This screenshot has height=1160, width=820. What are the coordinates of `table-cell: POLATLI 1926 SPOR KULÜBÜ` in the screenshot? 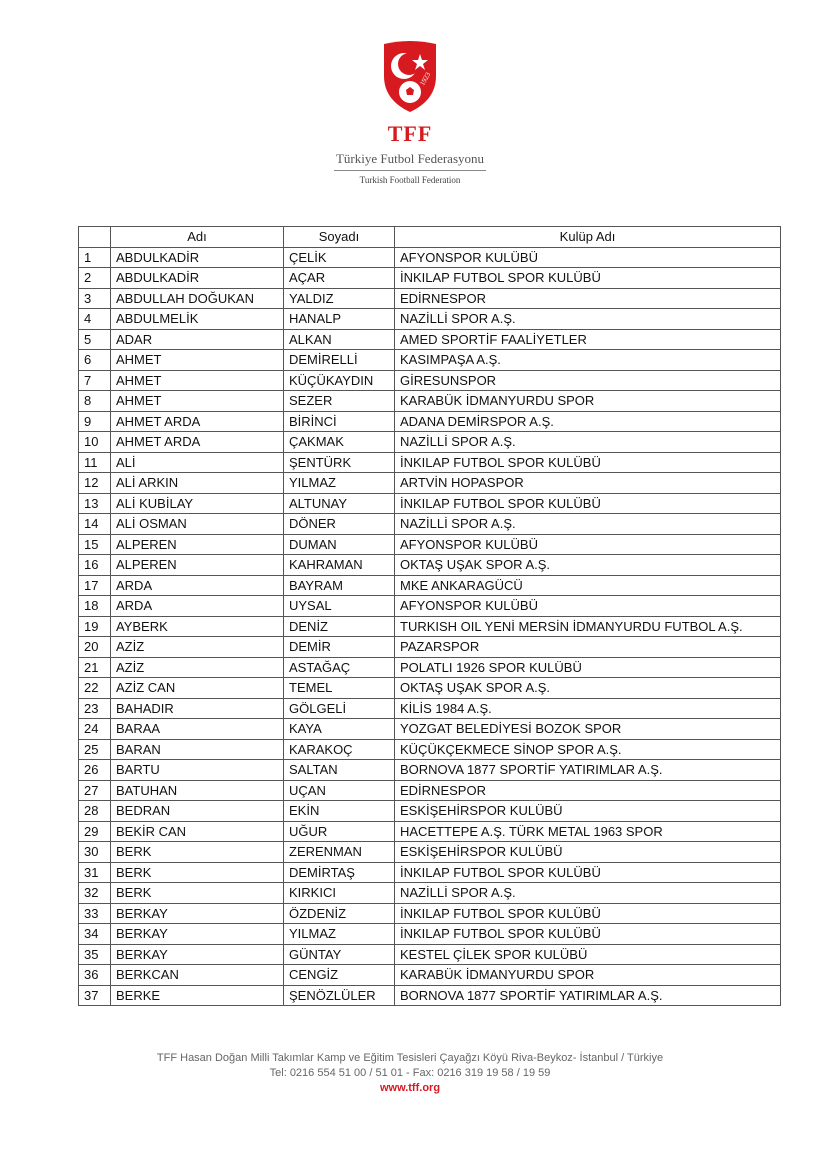 It's located at (587, 667).